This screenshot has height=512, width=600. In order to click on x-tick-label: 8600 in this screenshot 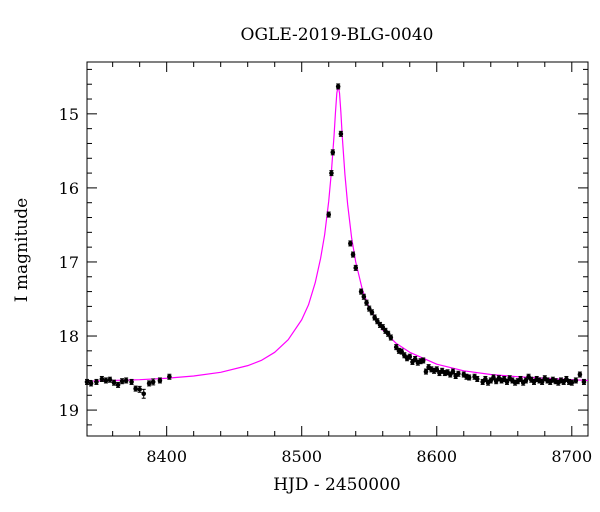, I will do `click(436, 456)`.